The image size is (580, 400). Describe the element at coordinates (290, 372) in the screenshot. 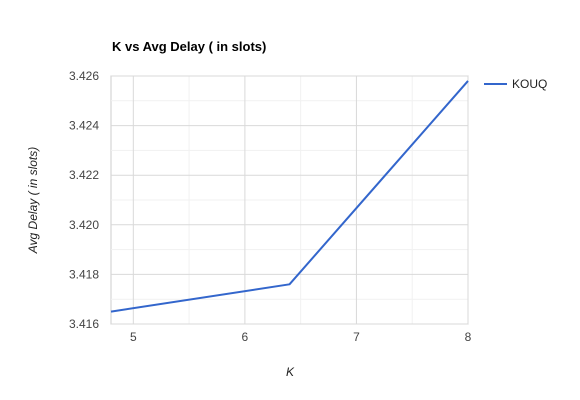

I see `x-axis-title: K` at that location.